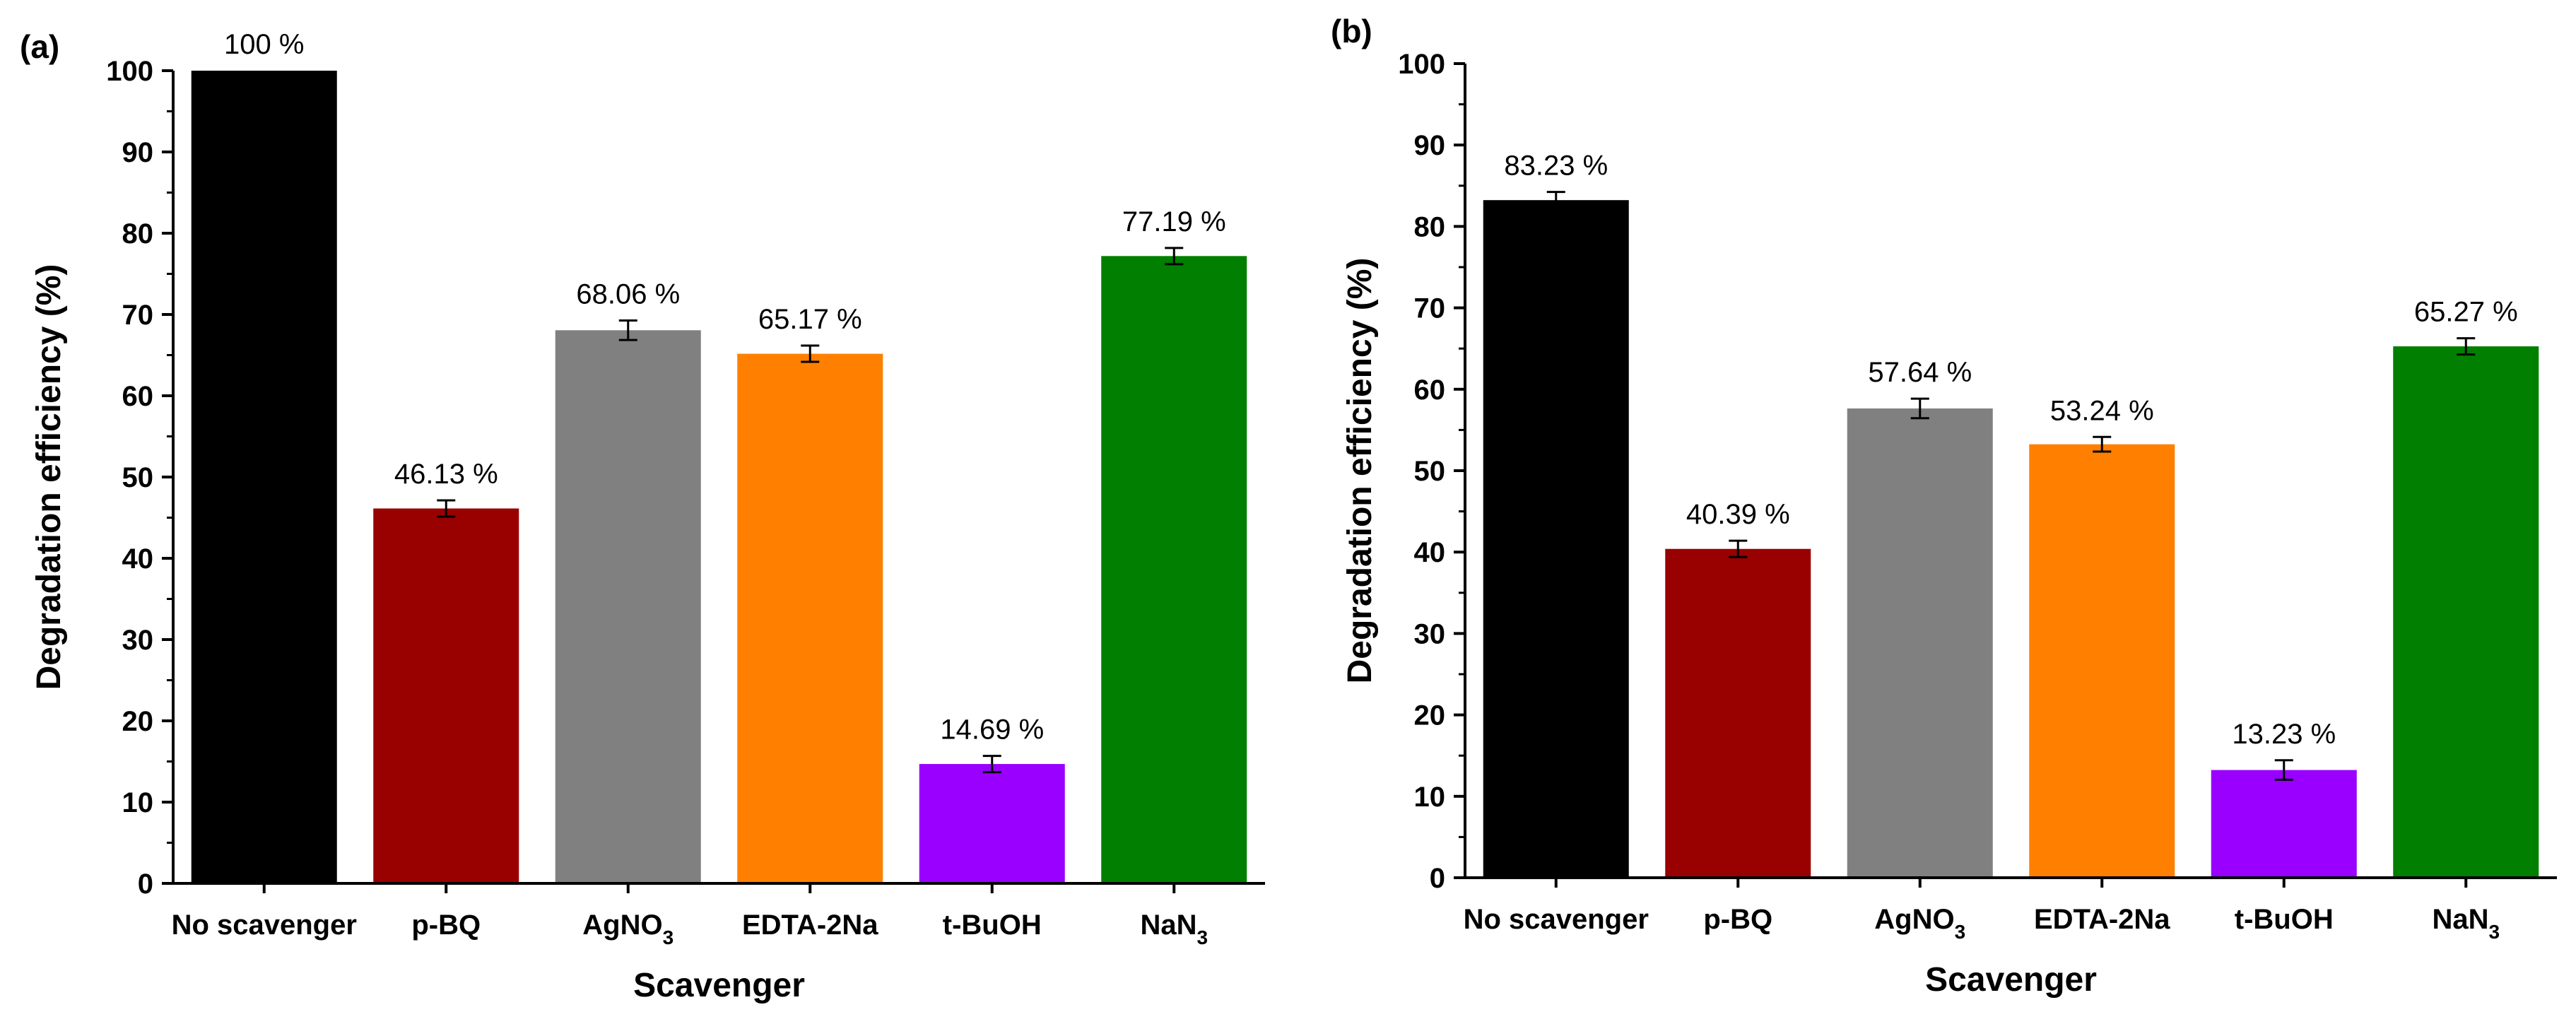  I want to click on panel-label: (a), so click(39, 46).